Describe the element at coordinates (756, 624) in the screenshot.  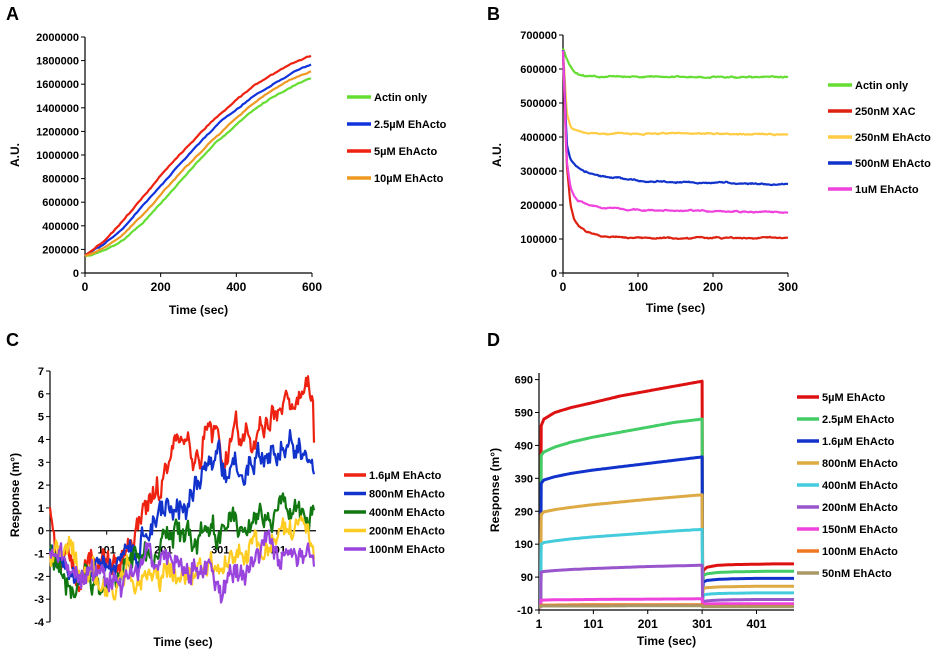
I see `x-tick-label: 401` at that location.